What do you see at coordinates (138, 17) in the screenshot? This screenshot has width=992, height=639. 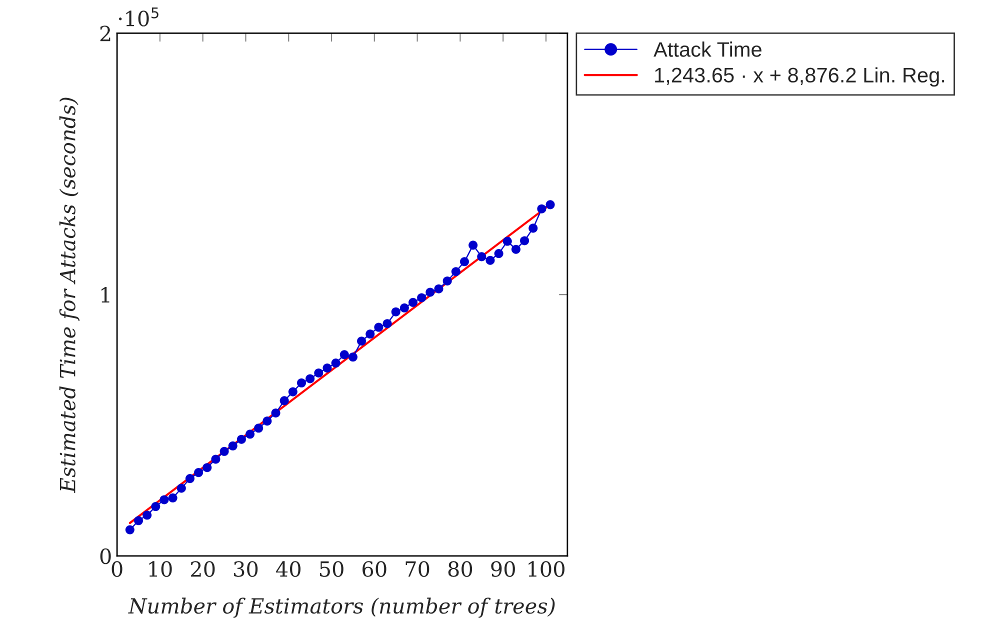 I see `text: ·10$^{5}$` at bounding box center [138, 17].